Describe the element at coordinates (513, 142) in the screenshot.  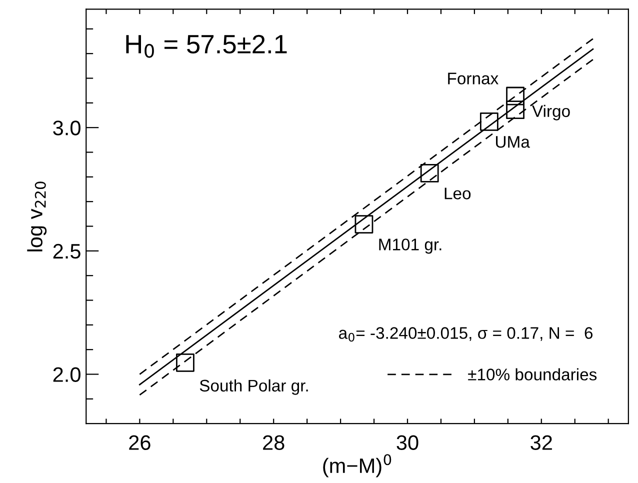
I see `annotation: UMa` at that location.